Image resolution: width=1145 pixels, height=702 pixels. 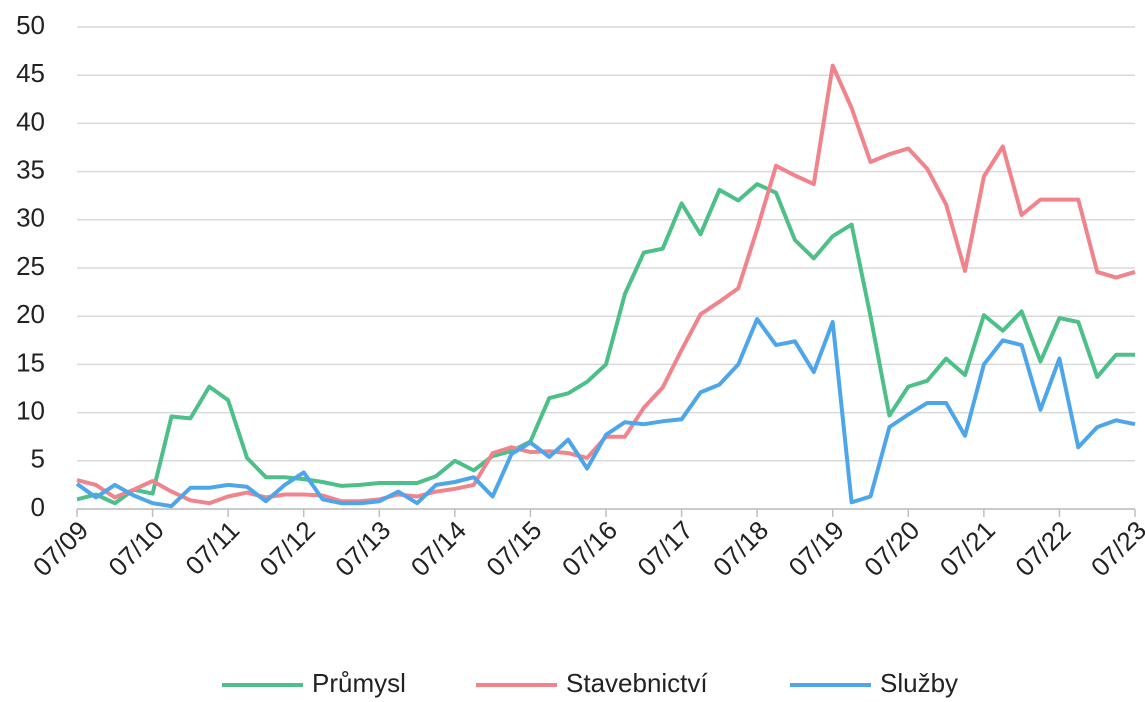 What do you see at coordinates (1042, 548) in the screenshot?
I see `x-tick-label: 07/22` at bounding box center [1042, 548].